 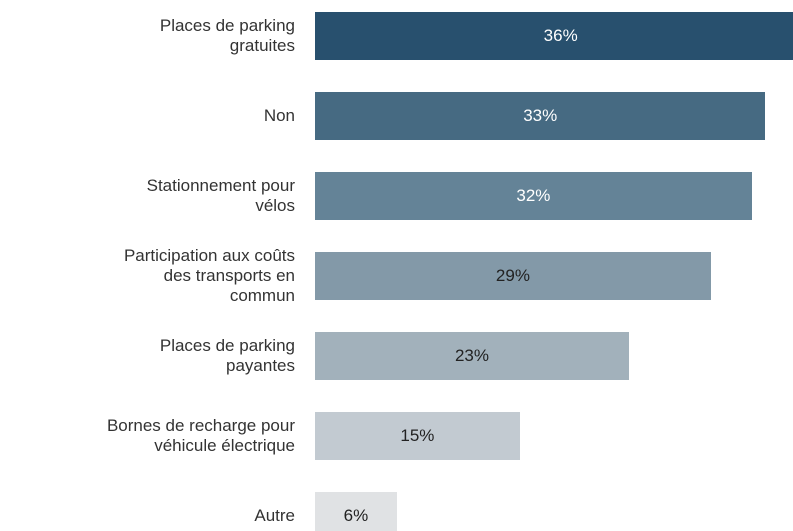 I want to click on value-label: 32%, so click(x=533, y=195).